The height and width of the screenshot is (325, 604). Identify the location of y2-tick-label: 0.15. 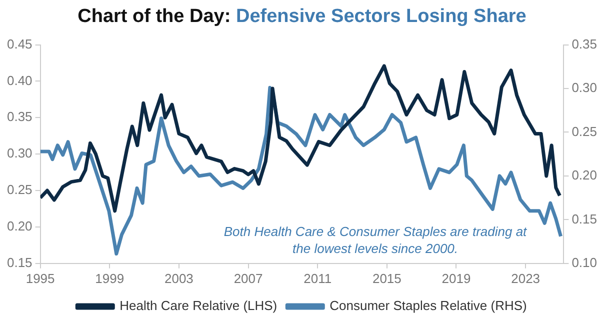
(585, 218).